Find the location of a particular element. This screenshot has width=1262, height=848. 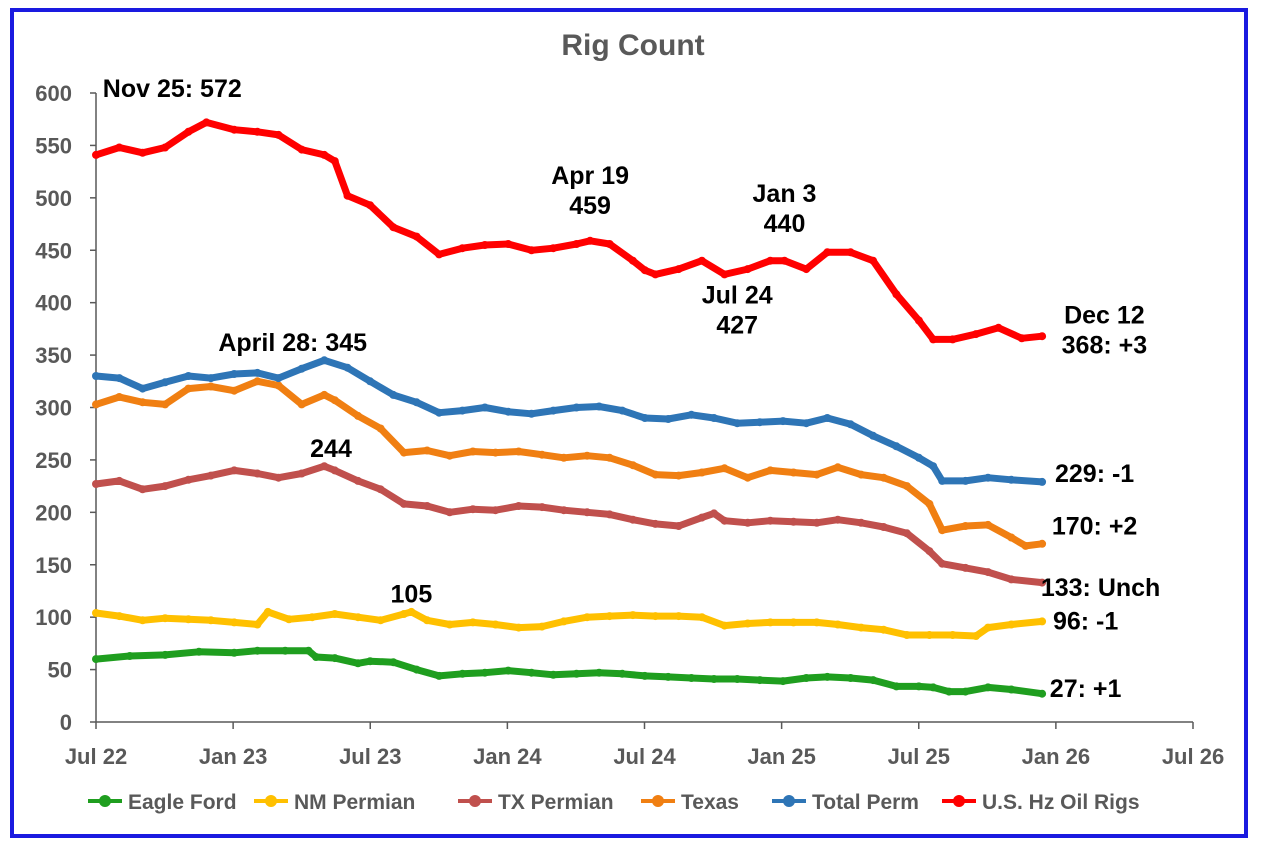

data-label: Nov 25: 572 is located at coordinates (172, 89).